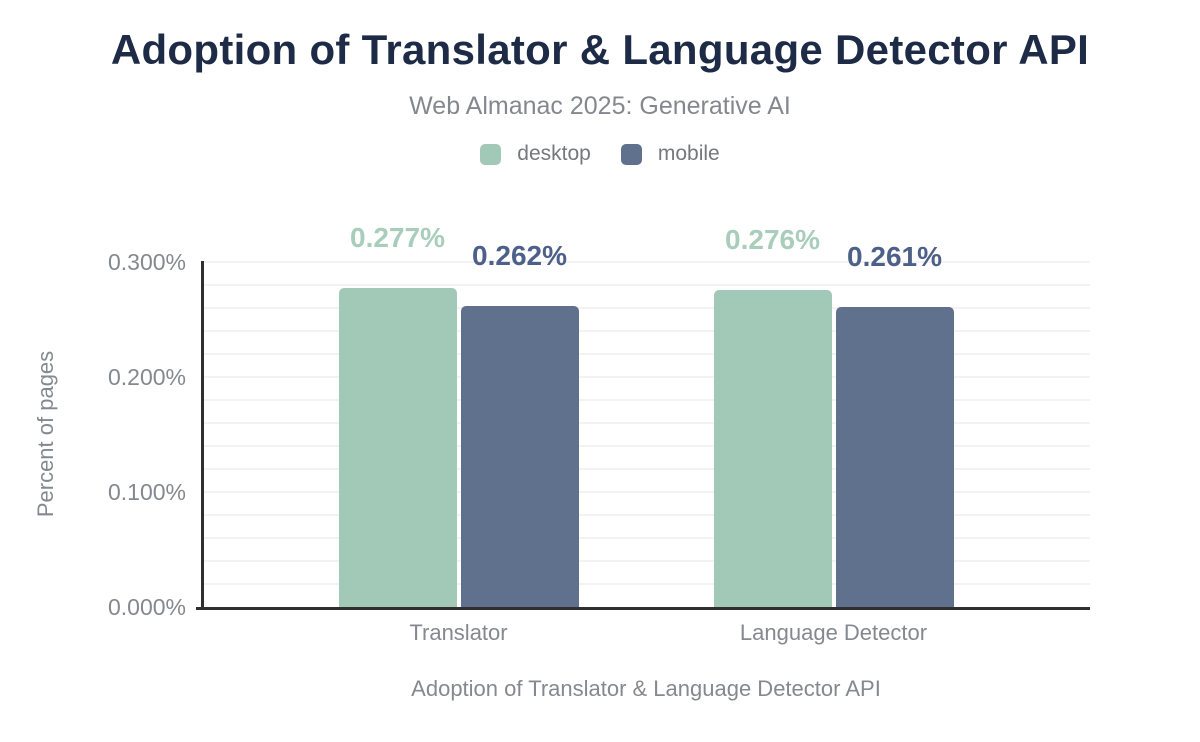 Image resolution: width=1200 pixels, height=742 pixels. What do you see at coordinates (643, 608) in the screenshot?
I see `x-axis-line` at bounding box center [643, 608].